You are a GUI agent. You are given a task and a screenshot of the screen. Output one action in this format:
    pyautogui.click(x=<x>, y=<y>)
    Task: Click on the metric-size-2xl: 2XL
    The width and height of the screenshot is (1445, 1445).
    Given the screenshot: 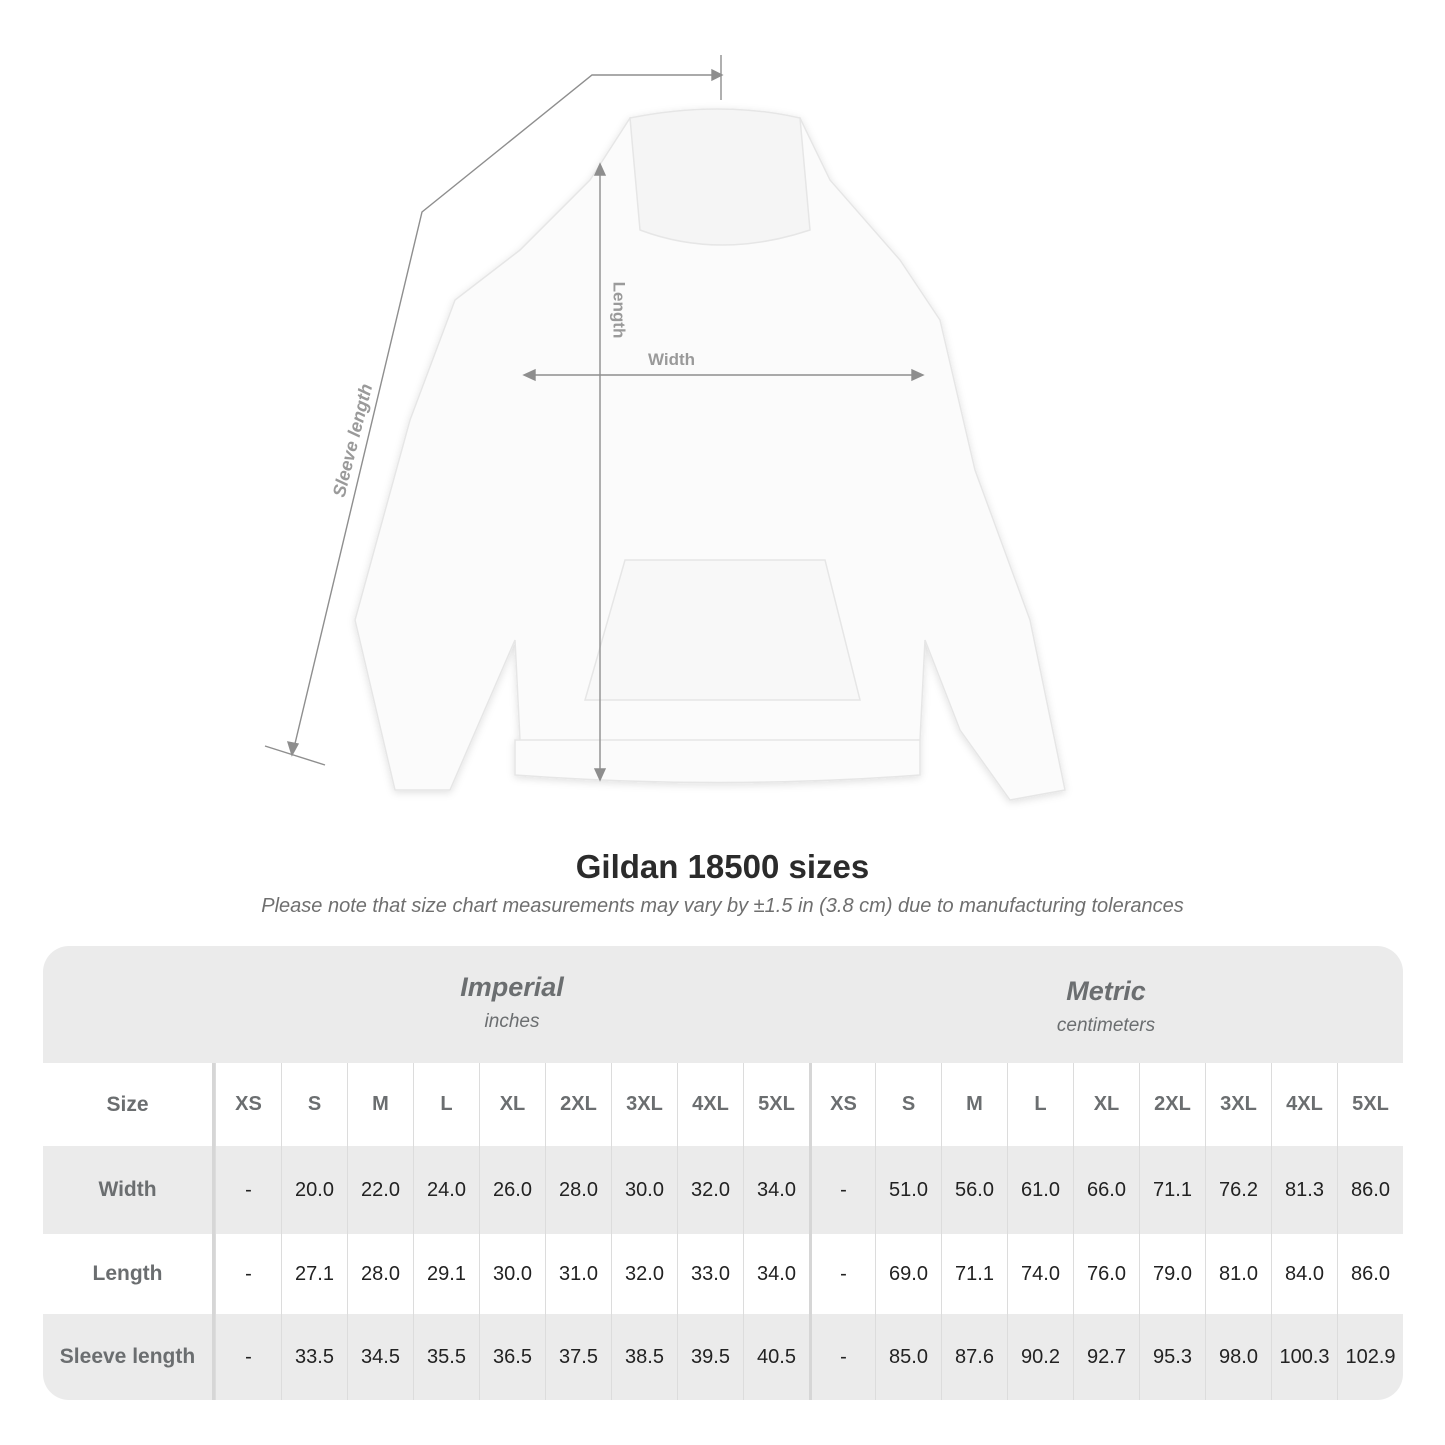 What is the action you would take?
    pyautogui.click(x=1172, y=1104)
    